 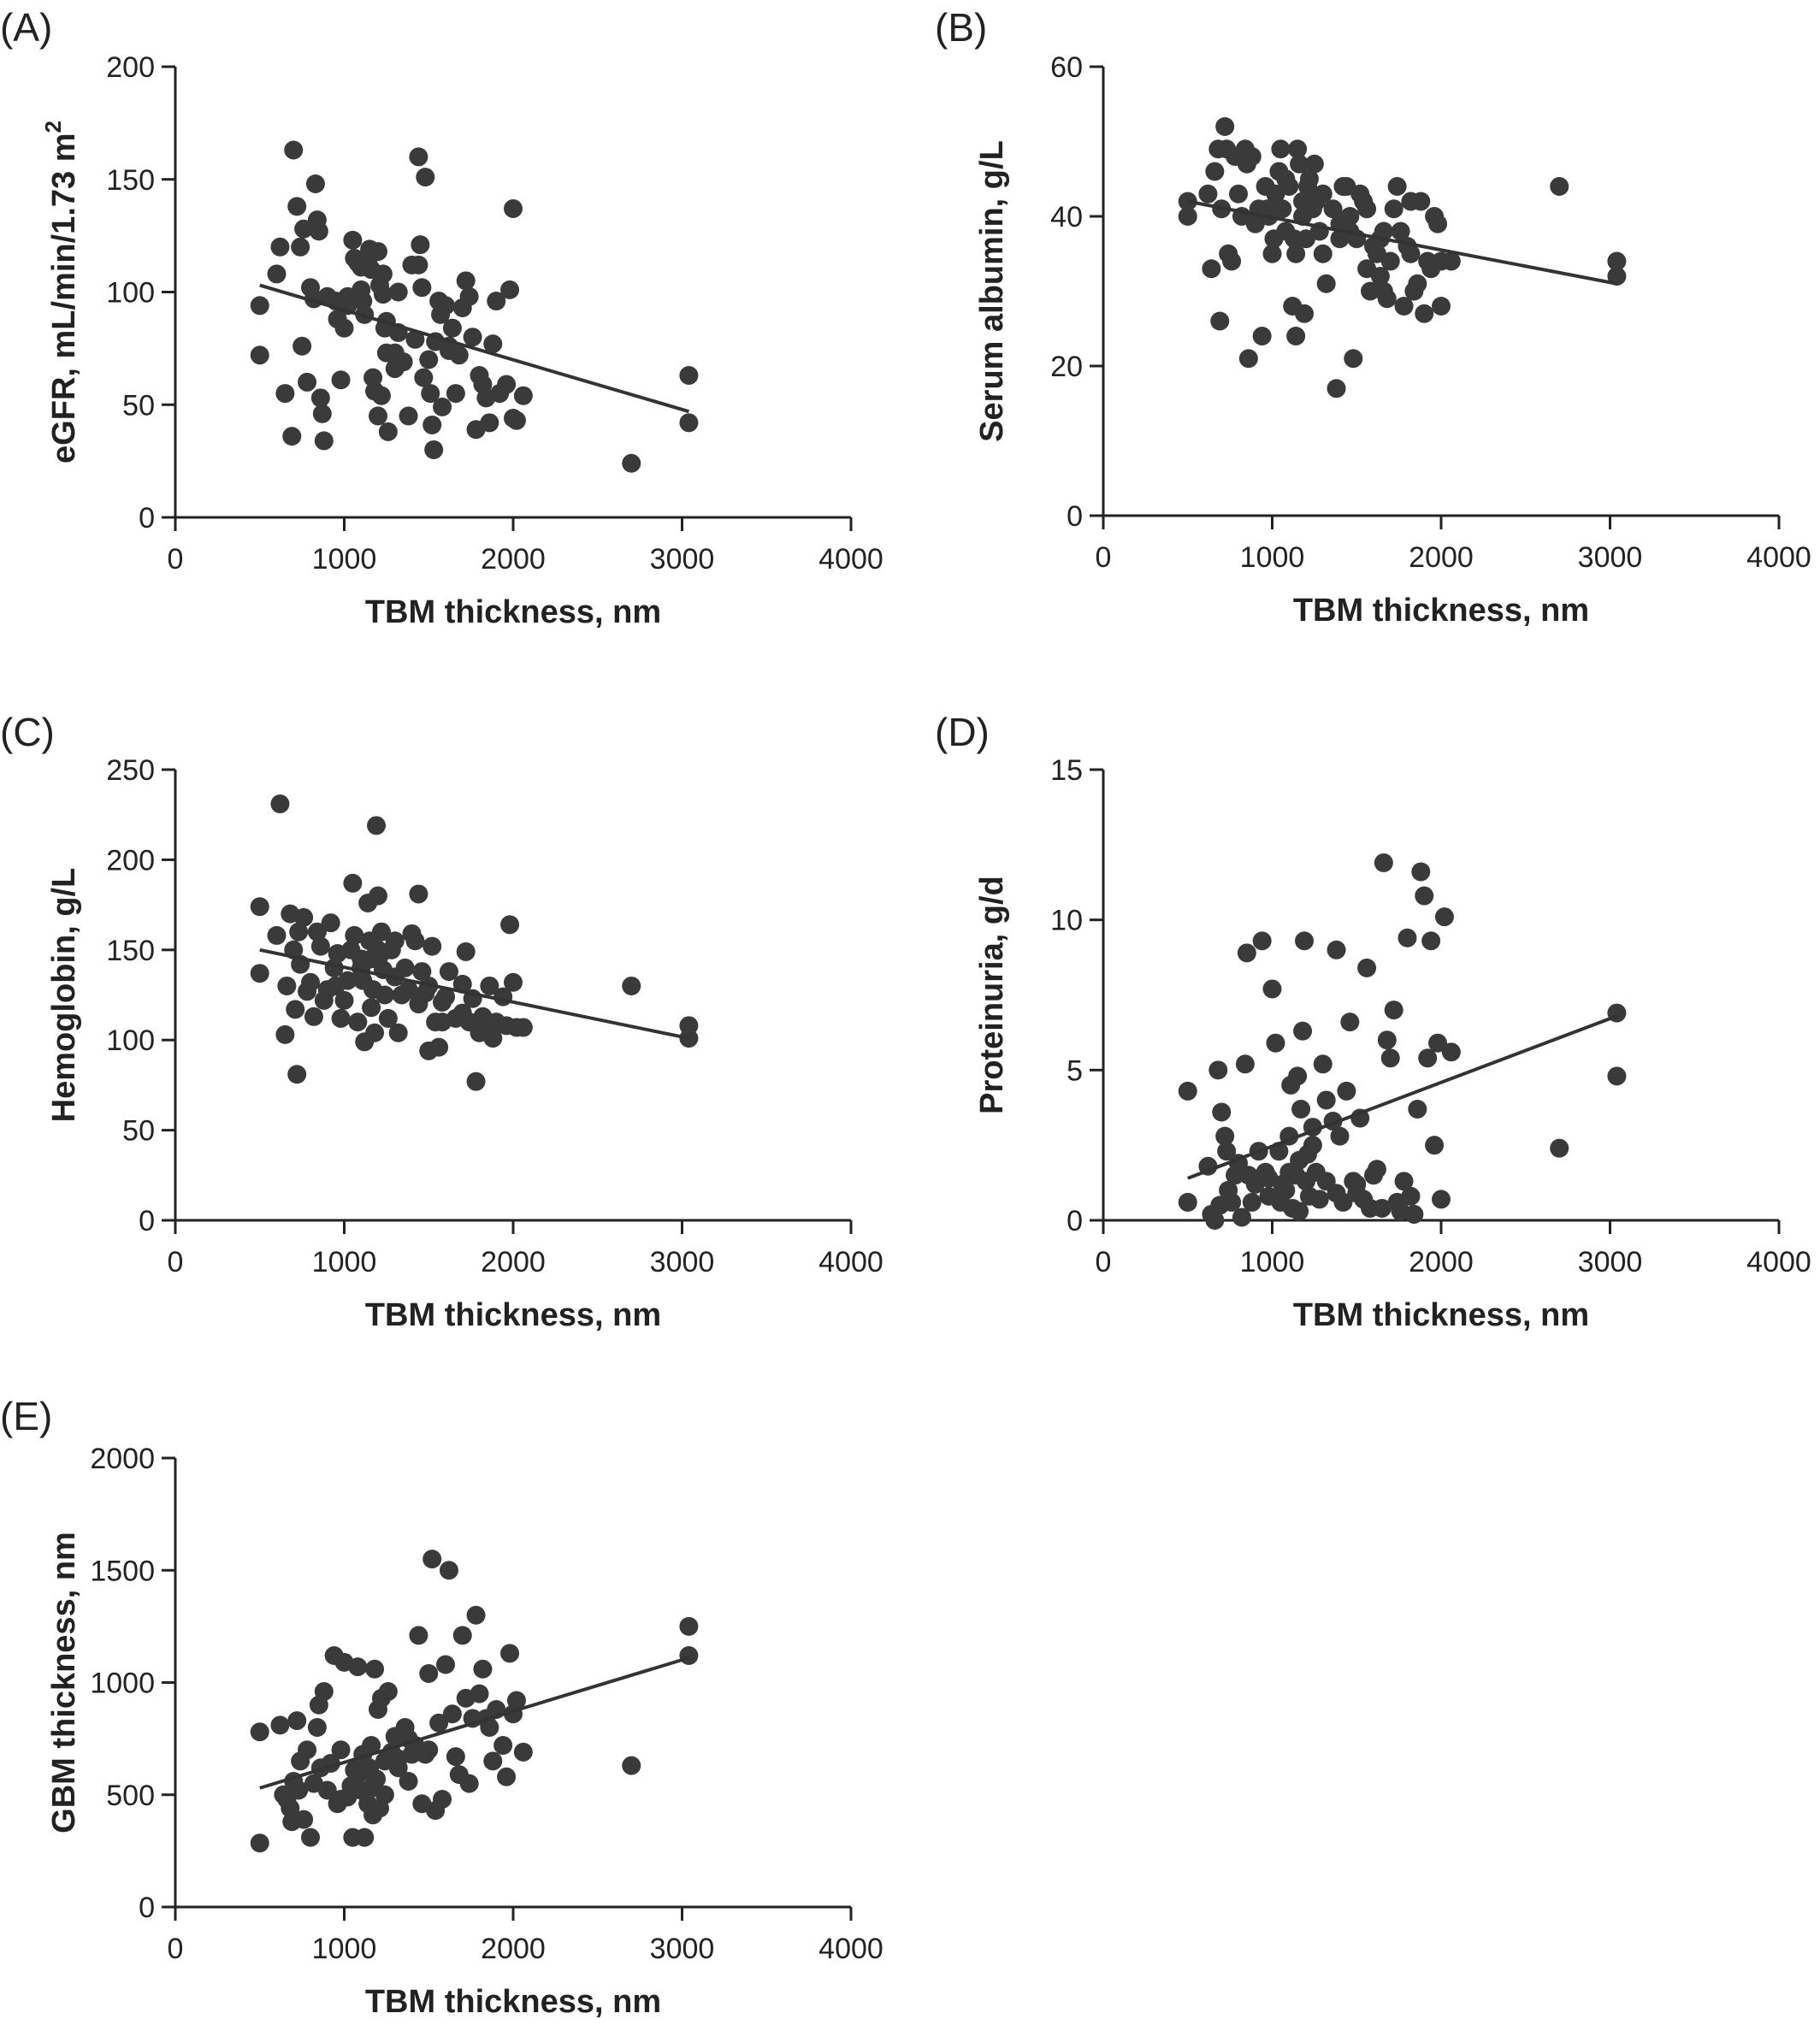 What do you see at coordinates (851, 1262) in the screenshot?
I see `x-tick-label: 4000` at bounding box center [851, 1262].